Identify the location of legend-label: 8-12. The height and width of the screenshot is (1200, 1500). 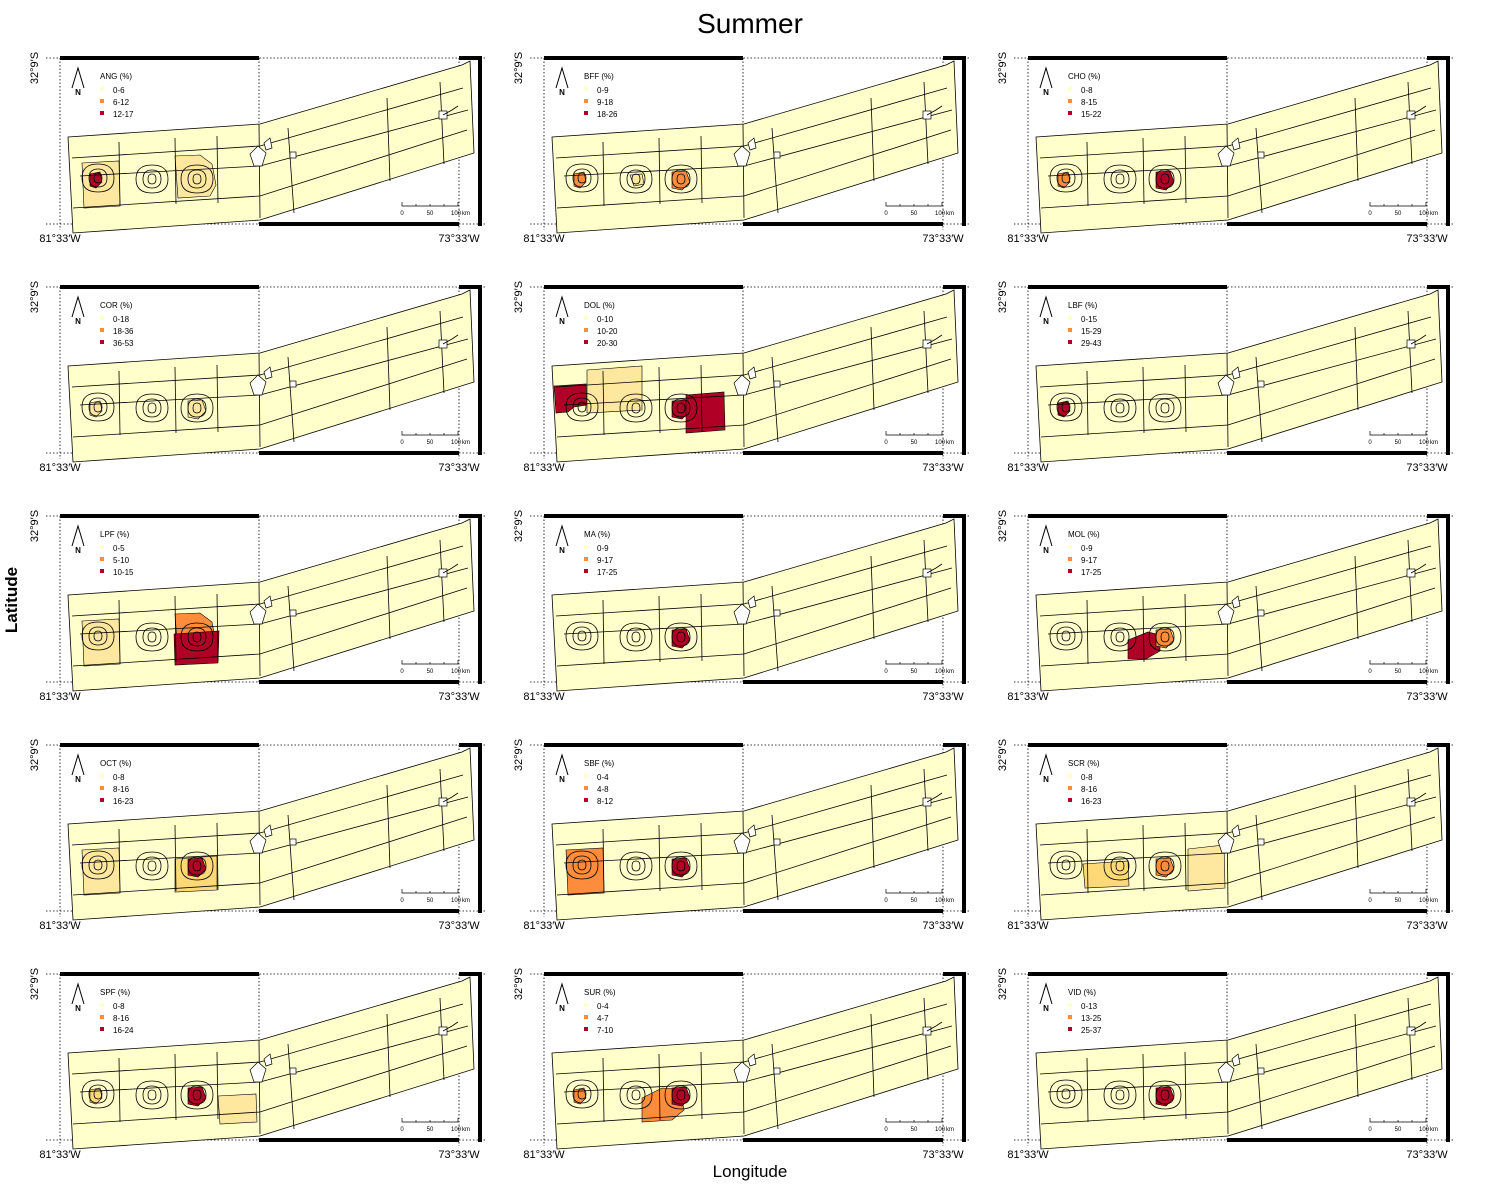
(605, 801).